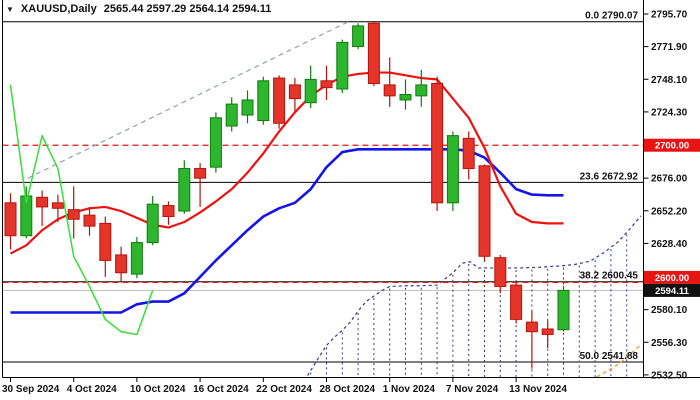  I want to click on time-axis-label: 28 Oct 2024, so click(348, 389).